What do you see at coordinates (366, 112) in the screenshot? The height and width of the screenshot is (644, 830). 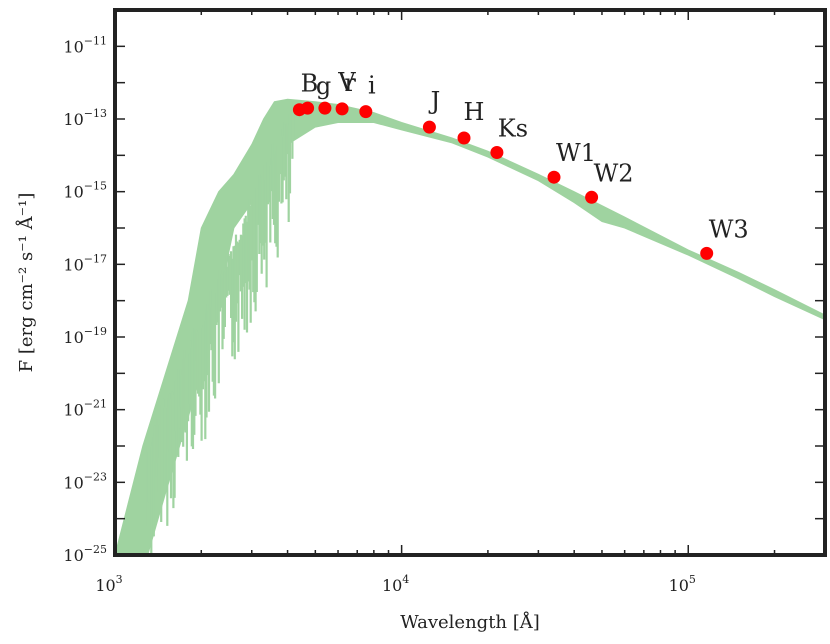 I see `data-point-i` at bounding box center [366, 112].